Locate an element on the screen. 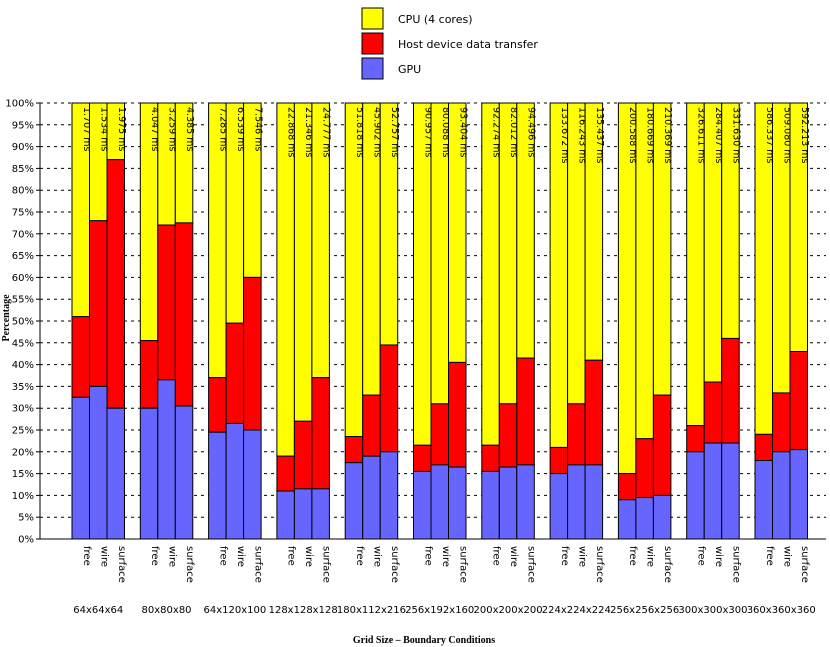  bar-transfer-256x256x256-surface is located at coordinates (662, 445).